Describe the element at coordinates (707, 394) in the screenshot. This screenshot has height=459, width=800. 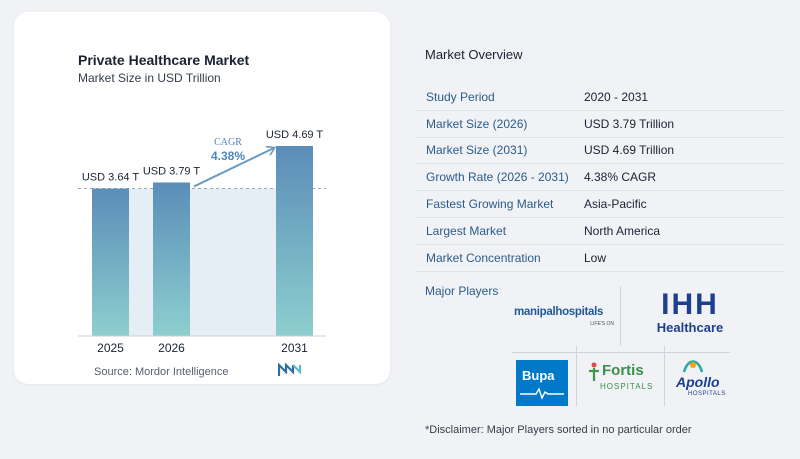
I see `apollo-sub: HOSPITALS` at that location.